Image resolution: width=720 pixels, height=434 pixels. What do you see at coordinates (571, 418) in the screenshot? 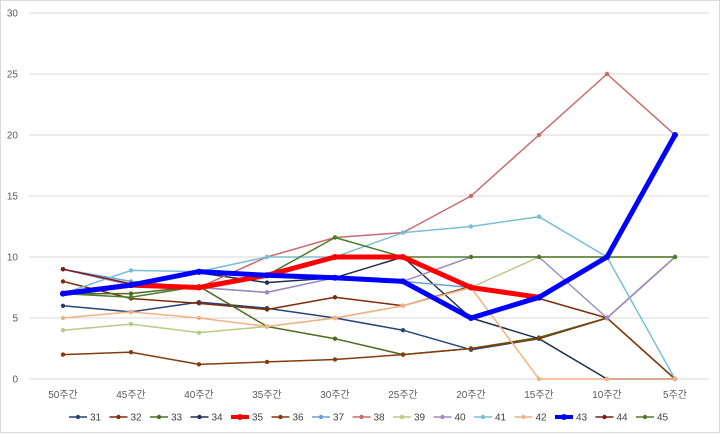
I see `legend-item-43: 43` at bounding box center [571, 418].